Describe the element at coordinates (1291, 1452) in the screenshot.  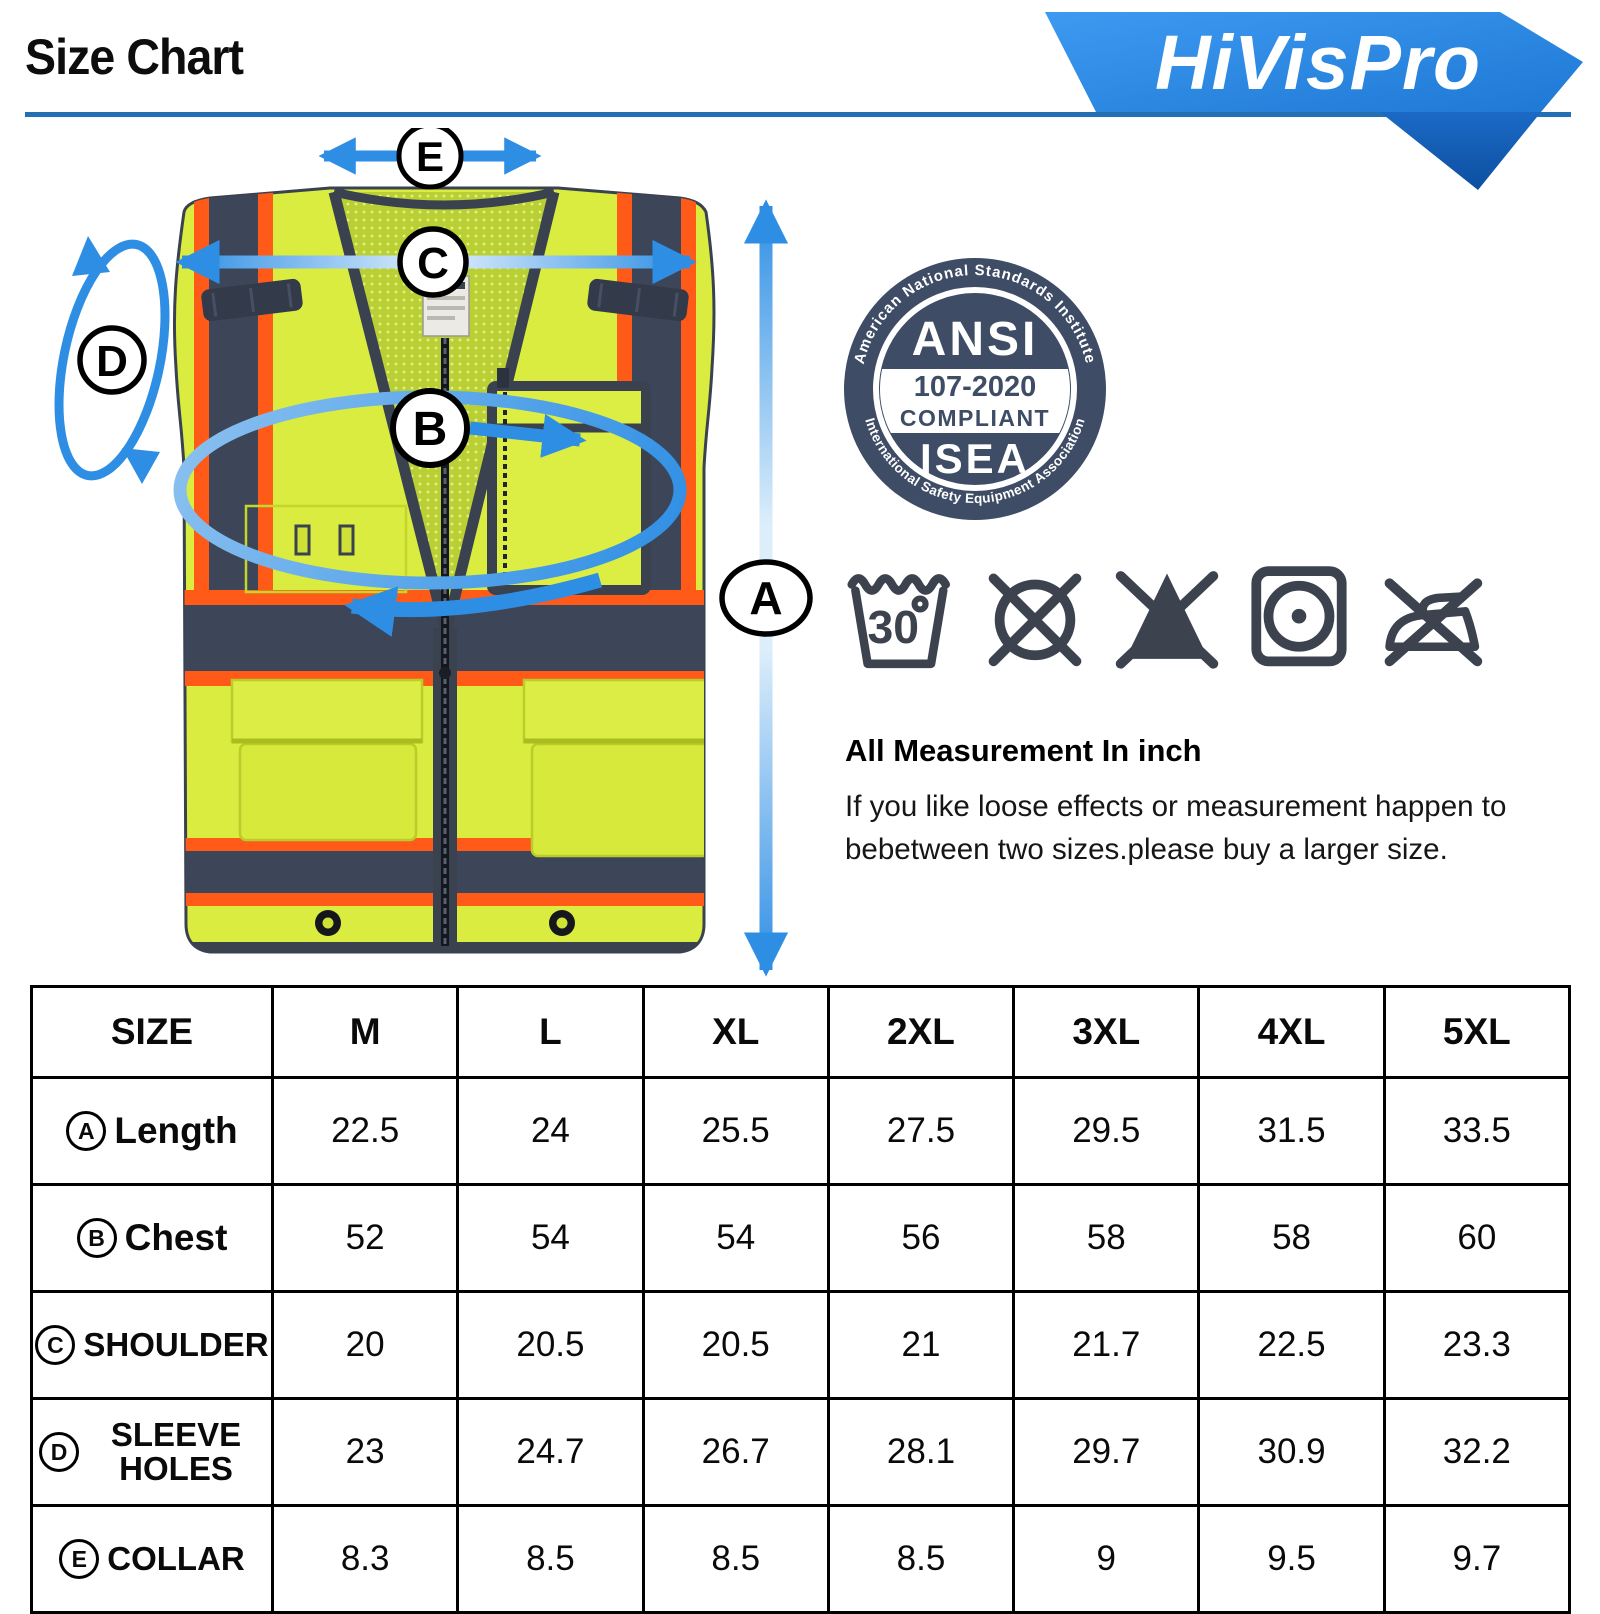
I see `size-value: 30.9` at that location.